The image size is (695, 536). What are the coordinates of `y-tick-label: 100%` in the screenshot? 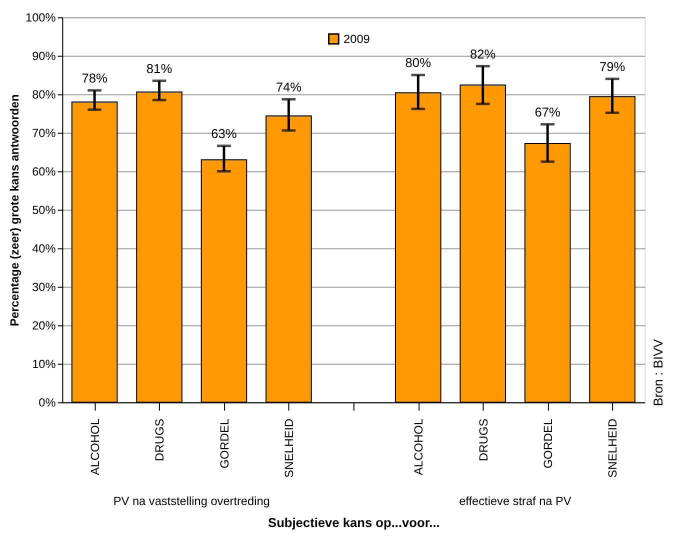 It's located at (41, 17).